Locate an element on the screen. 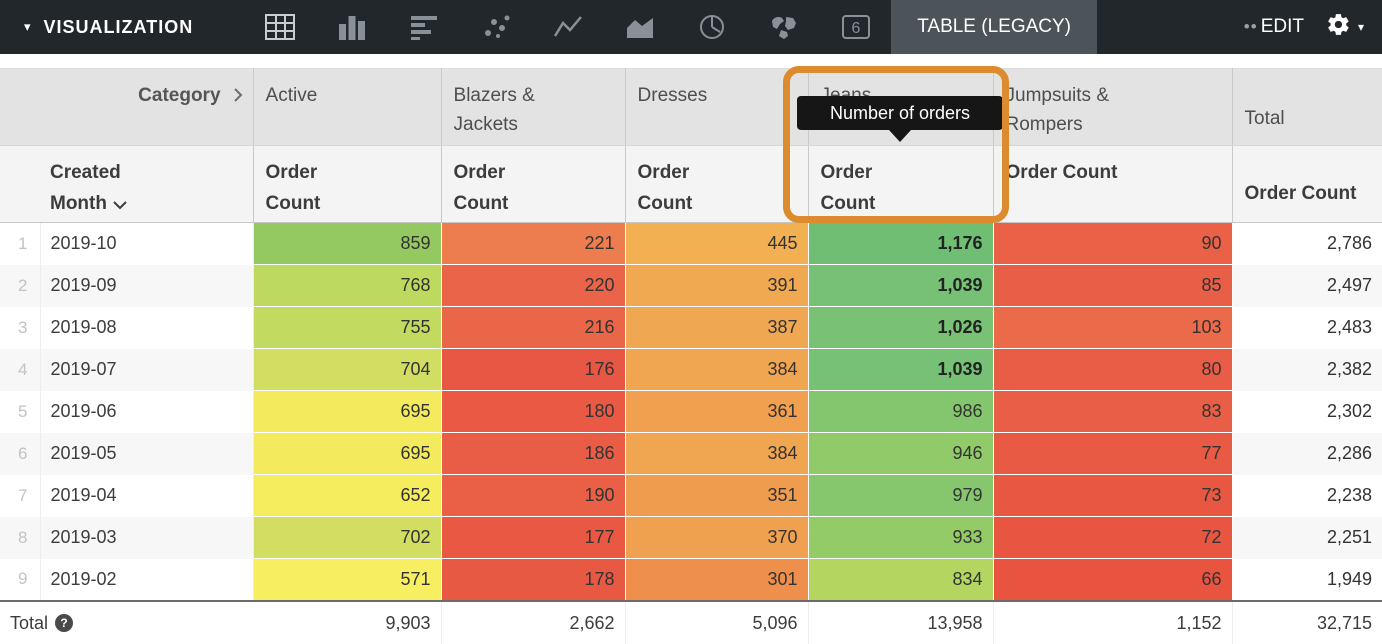  cell-value: 190 is located at coordinates (533, 495).